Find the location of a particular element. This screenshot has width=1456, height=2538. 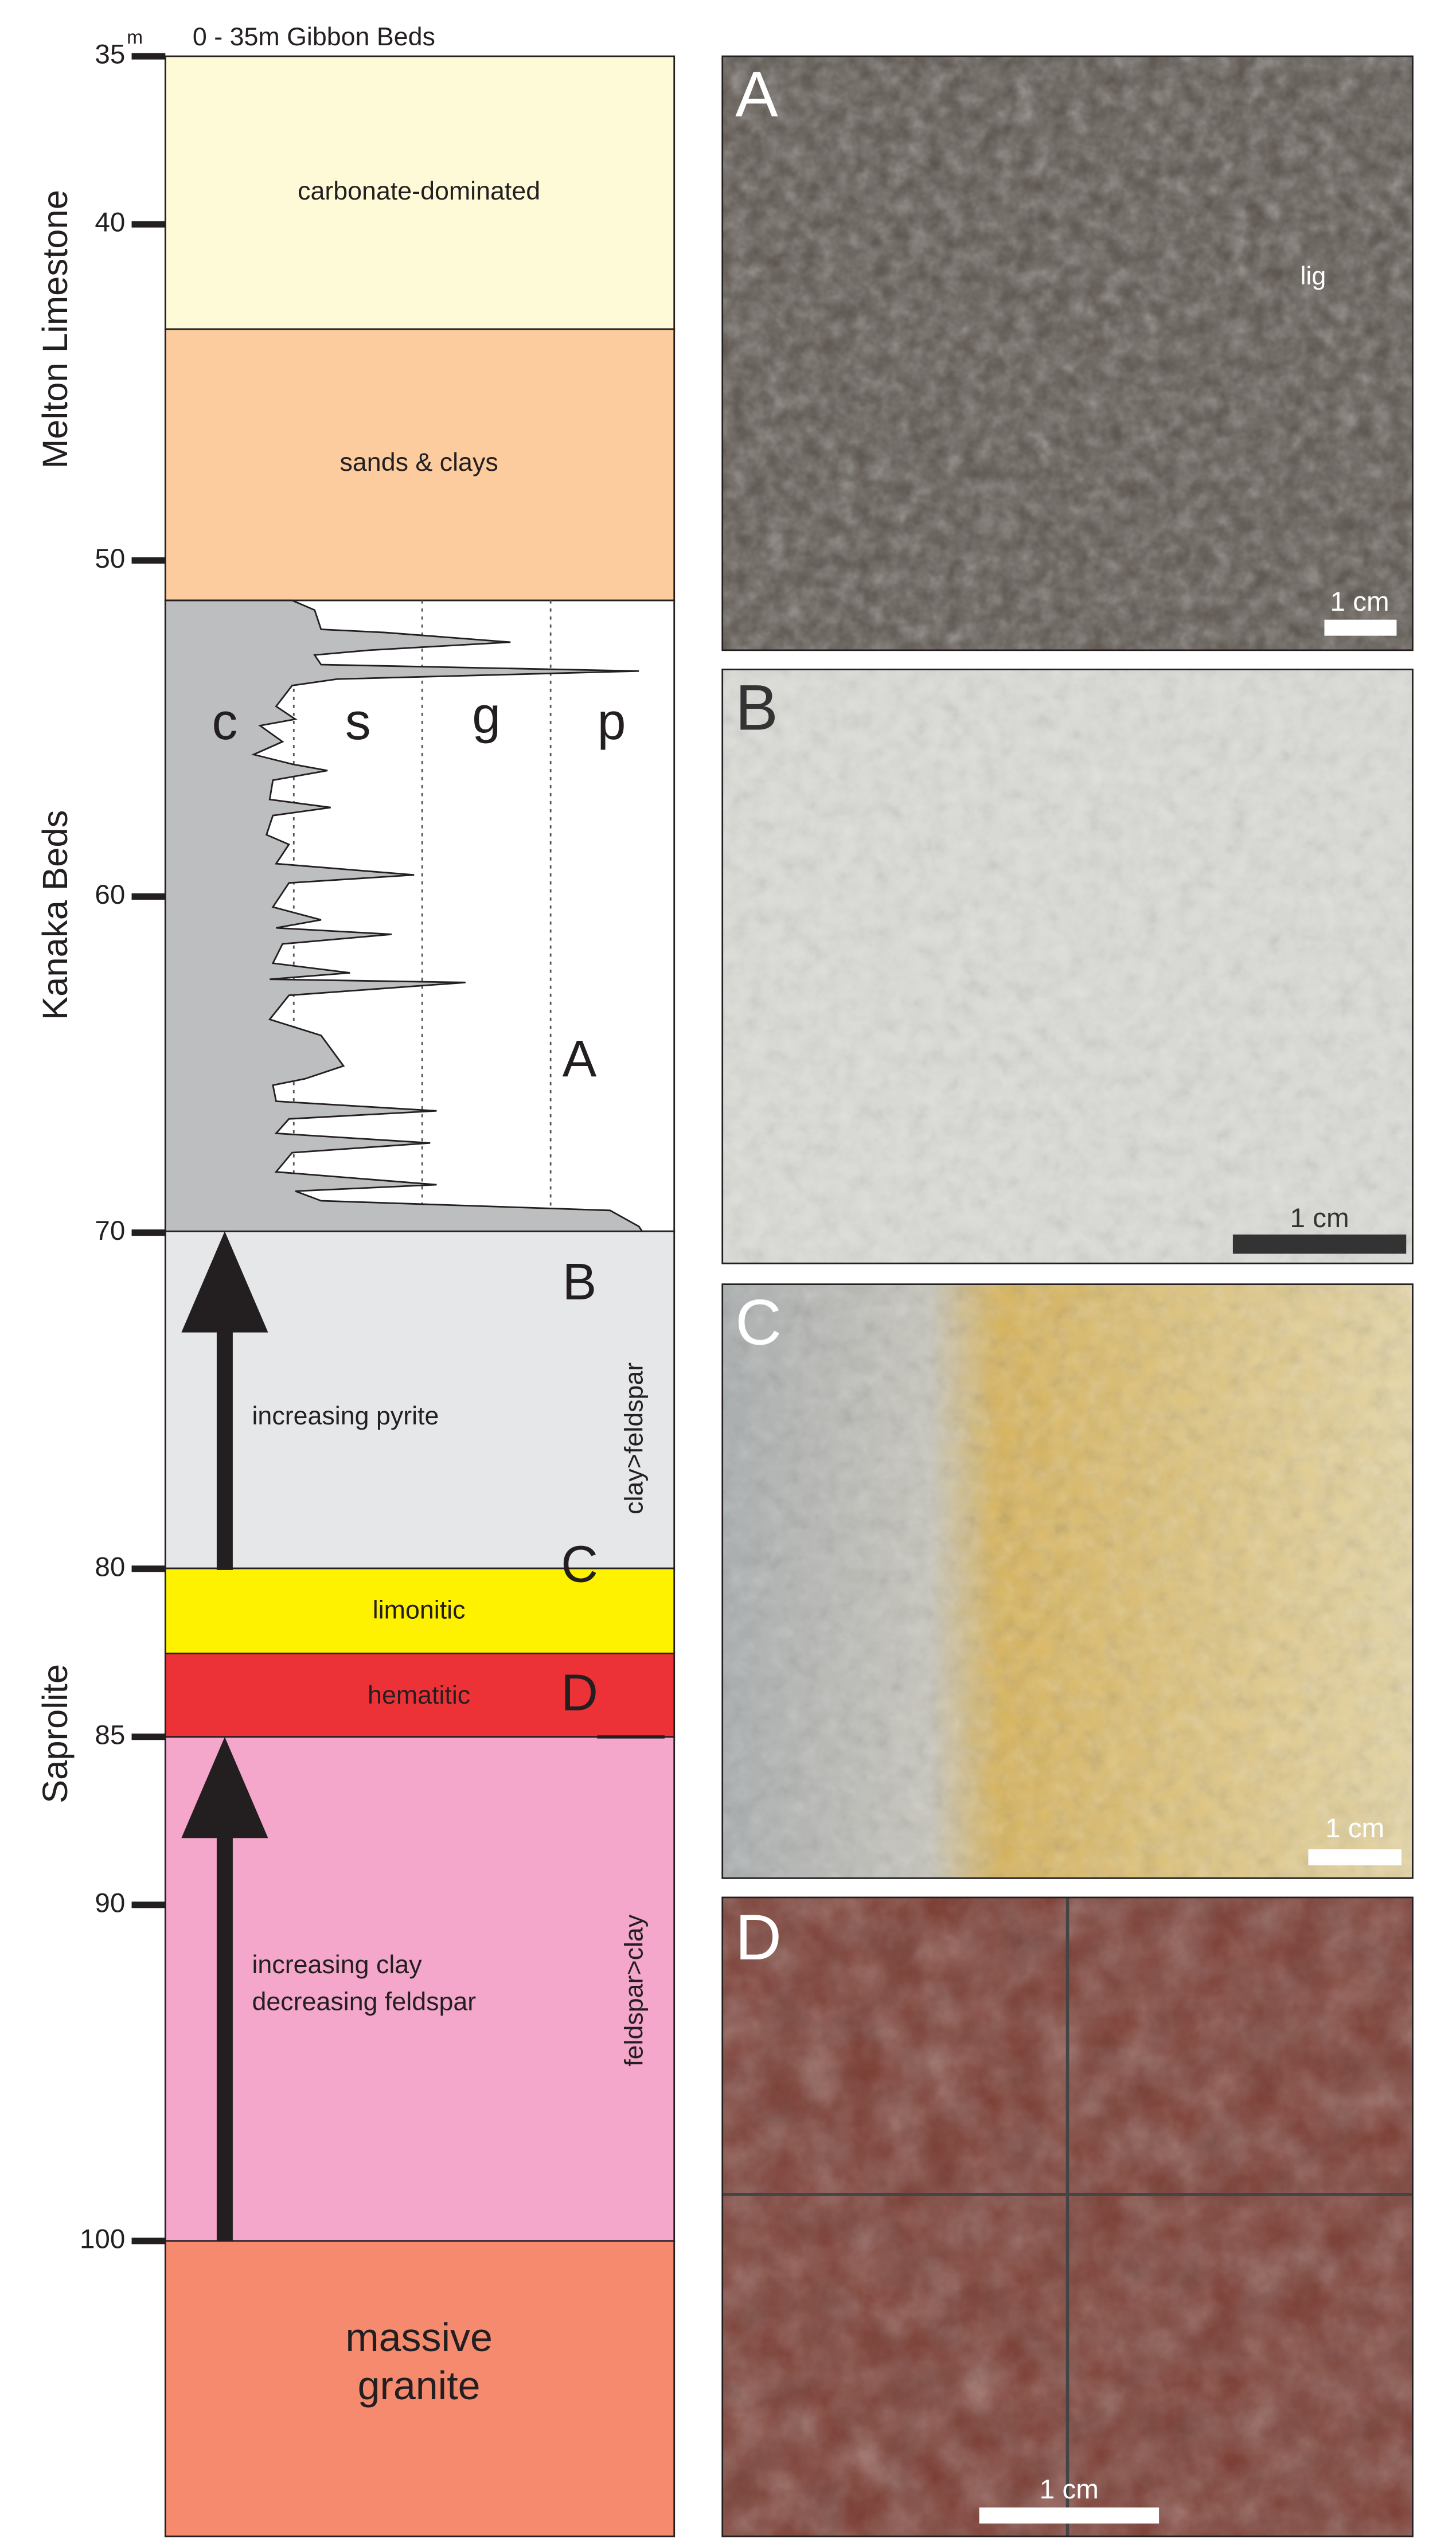

unit-label: m is located at coordinates (135, 37).